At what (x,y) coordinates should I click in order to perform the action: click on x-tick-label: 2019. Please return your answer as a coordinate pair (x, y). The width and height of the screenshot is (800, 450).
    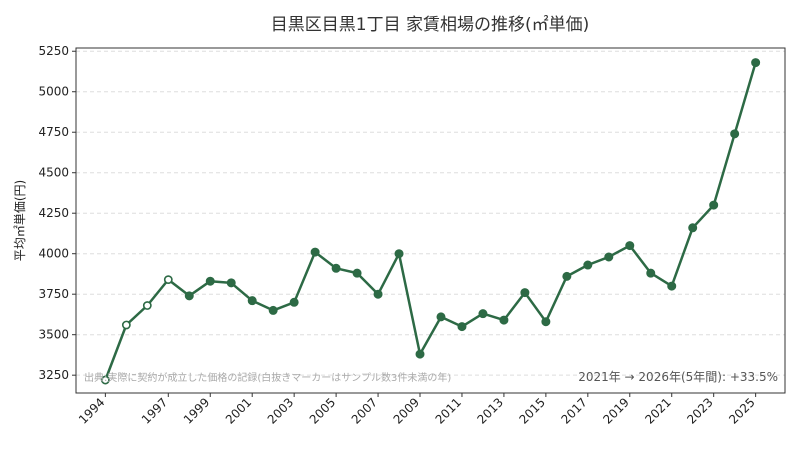
    Looking at the image, I should click on (615, 410).